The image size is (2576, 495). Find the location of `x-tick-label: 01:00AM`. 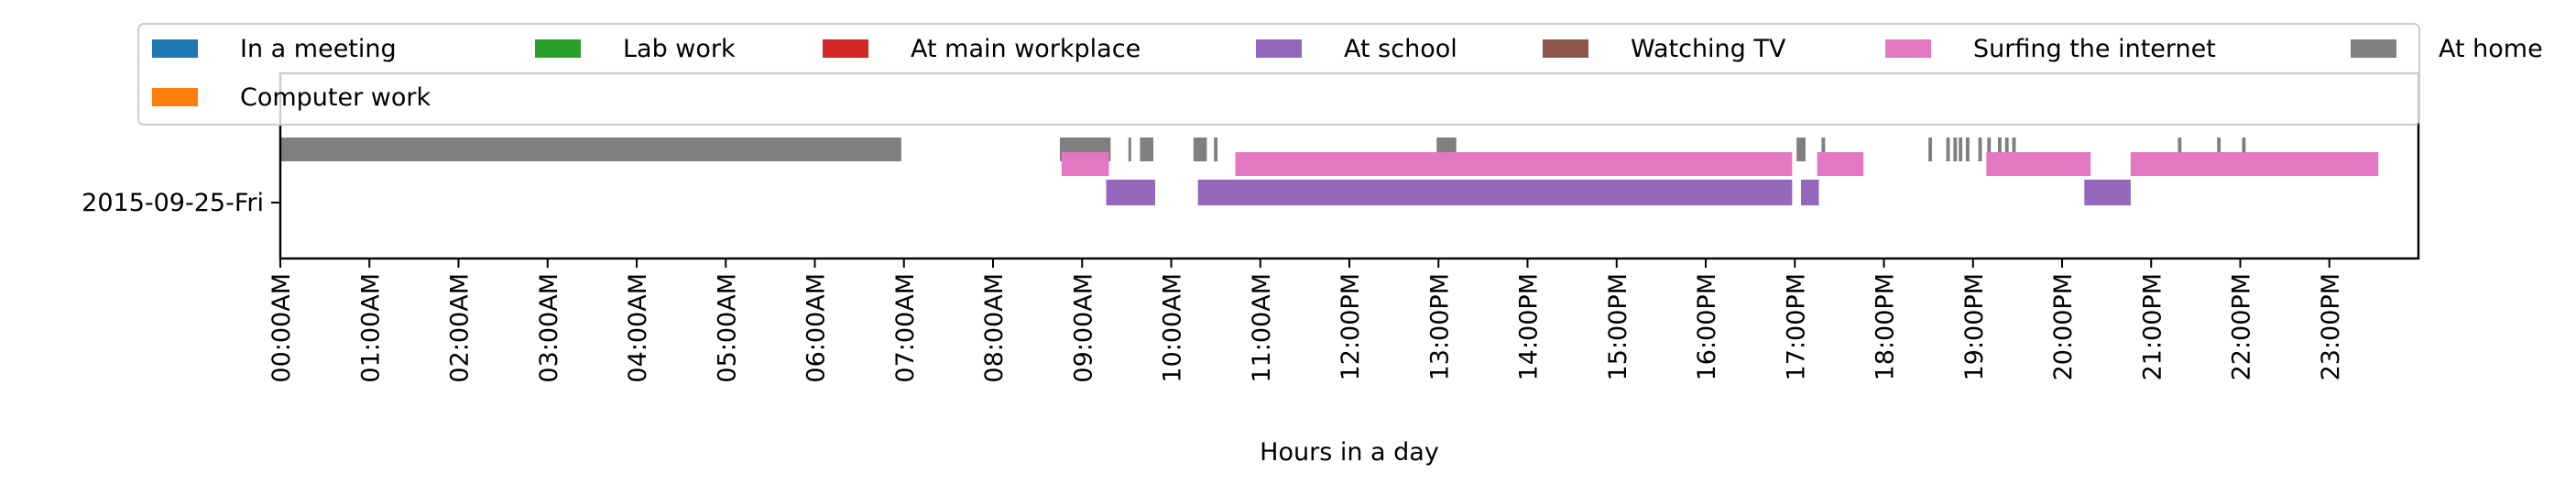

x-tick-label: 01:00AM is located at coordinates (371, 328).